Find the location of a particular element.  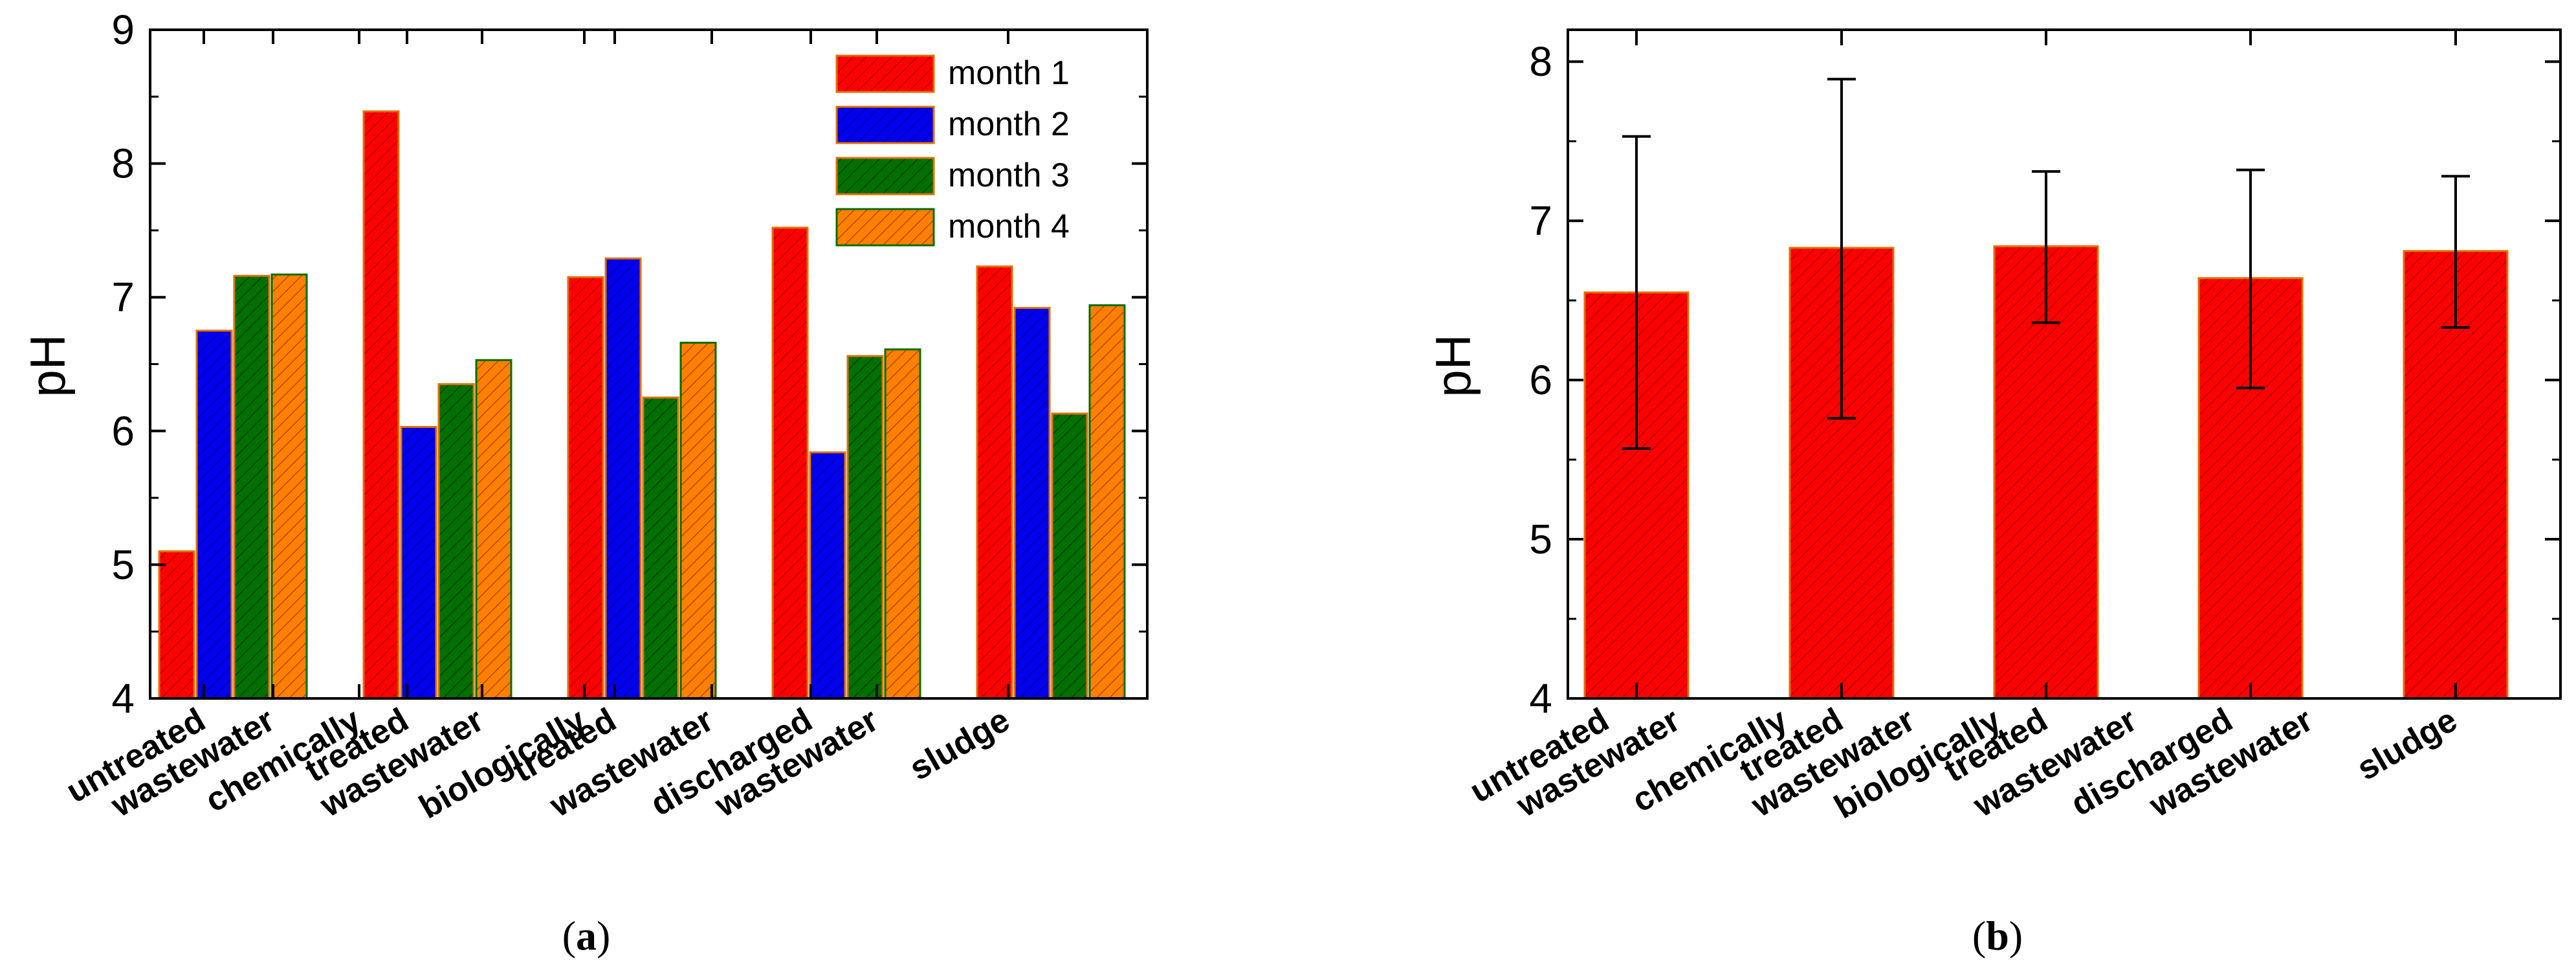

legend-label: month 3 is located at coordinates (1009, 175).